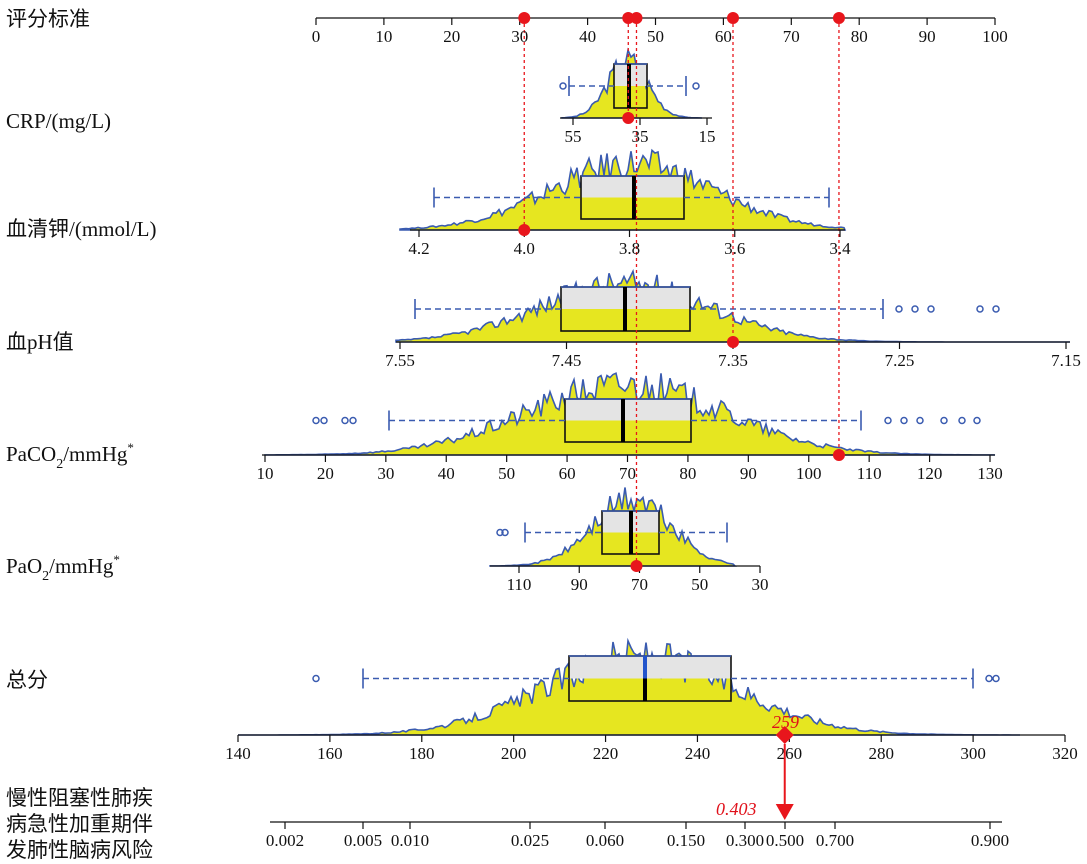 This screenshot has height=864, width=1087. I want to click on label-paco2: PaCO2/mmHg*, so click(70, 456).